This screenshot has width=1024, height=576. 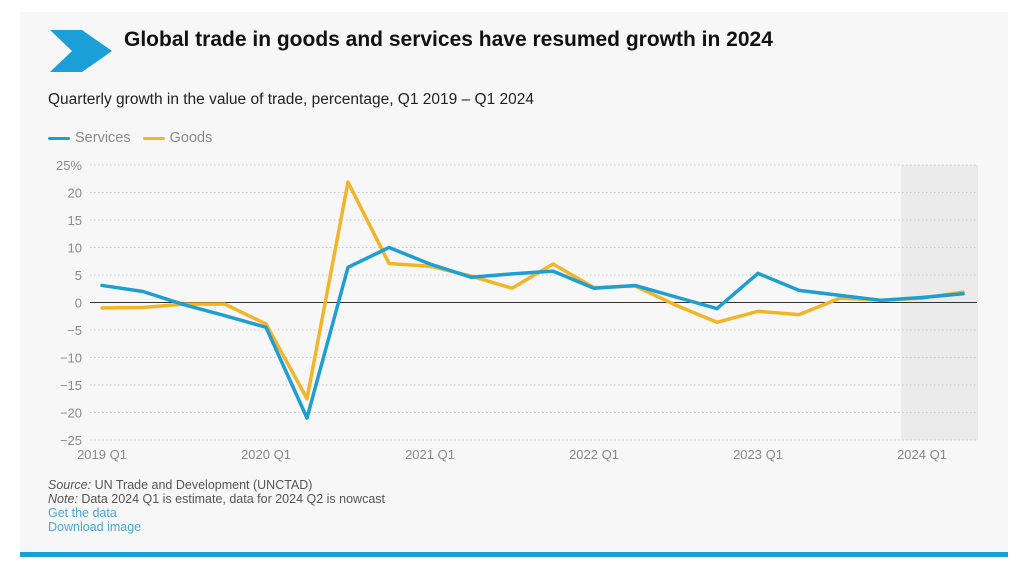 What do you see at coordinates (81, 51) in the screenshot?
I see `chevron-right-icon` at bounding box center [81, 51].